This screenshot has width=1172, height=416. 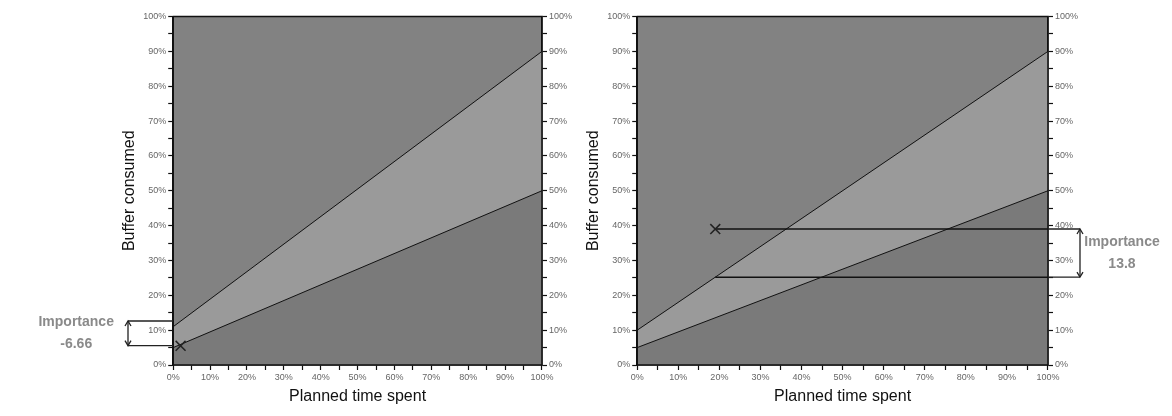 What do you see at coordinates (76, 332) in the screenshot?
I see `text: Importance -6.66` at bounding box center [76, 332].